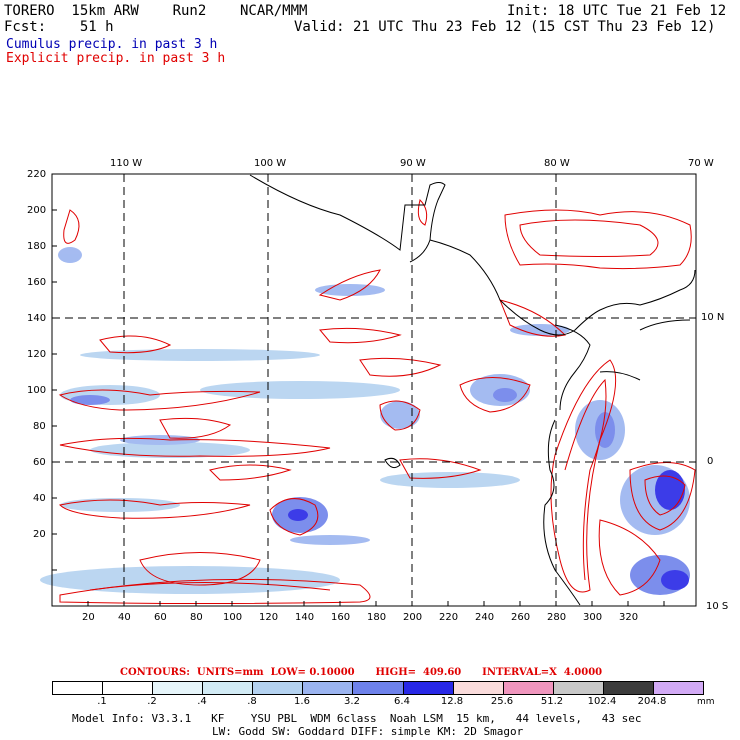 This screenshot has width=740, height=740. Describe the element at coordinates (37, 210) in the screenshot. I see `y-tick-label: 200` at that location.